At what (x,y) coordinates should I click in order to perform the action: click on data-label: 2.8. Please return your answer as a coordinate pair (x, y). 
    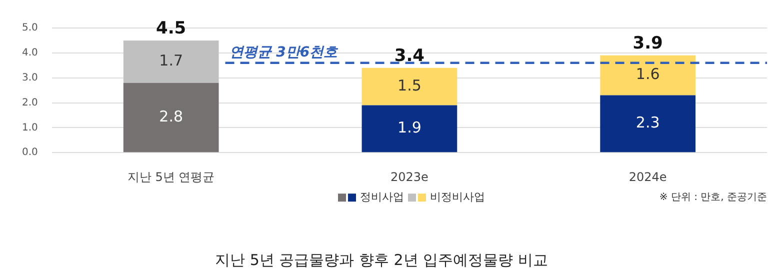
    Looking at the image, I should click on (171, 116).